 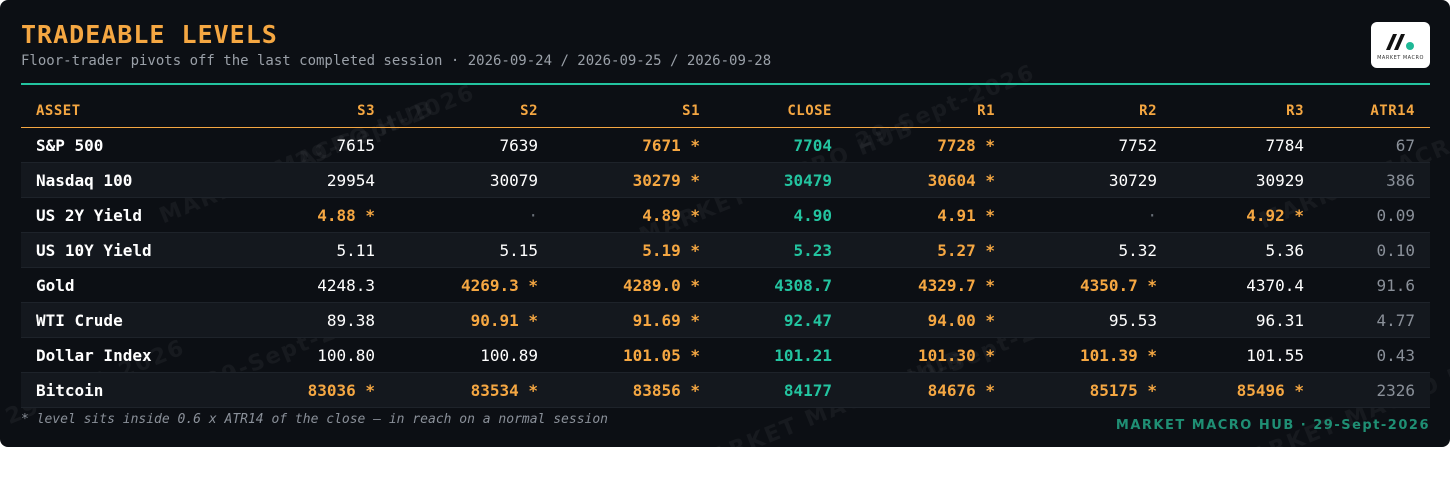 What do you see at coordinates (1400, 58) in the screenshot?
I see `logo-text: MARKET MACRO` at bounding box center [1400, 58].